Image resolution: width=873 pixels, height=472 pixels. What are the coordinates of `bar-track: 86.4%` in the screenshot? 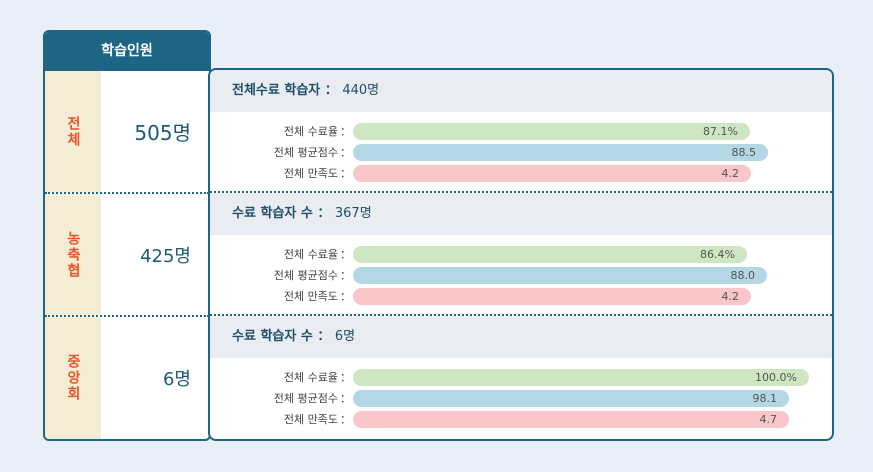 It's located at (581, 254).